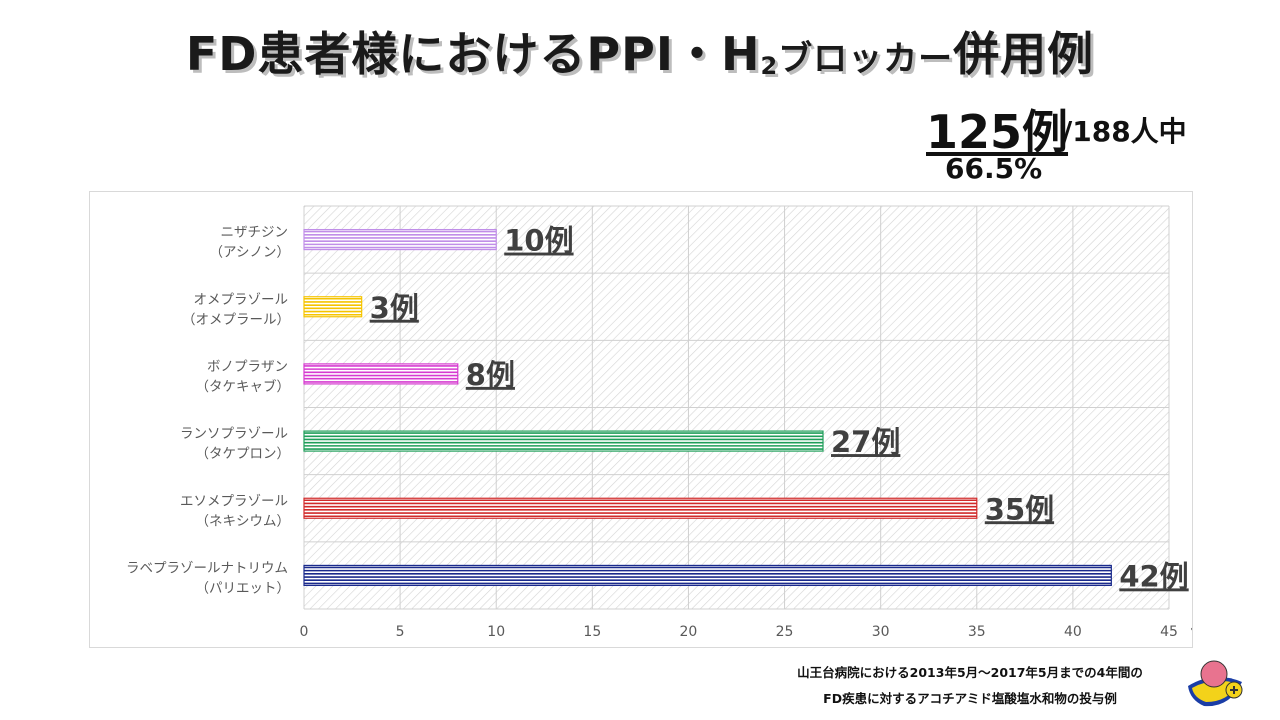 The image size is (1280, 720). I want to click on x-tick-label: 0, so click(304, 632).